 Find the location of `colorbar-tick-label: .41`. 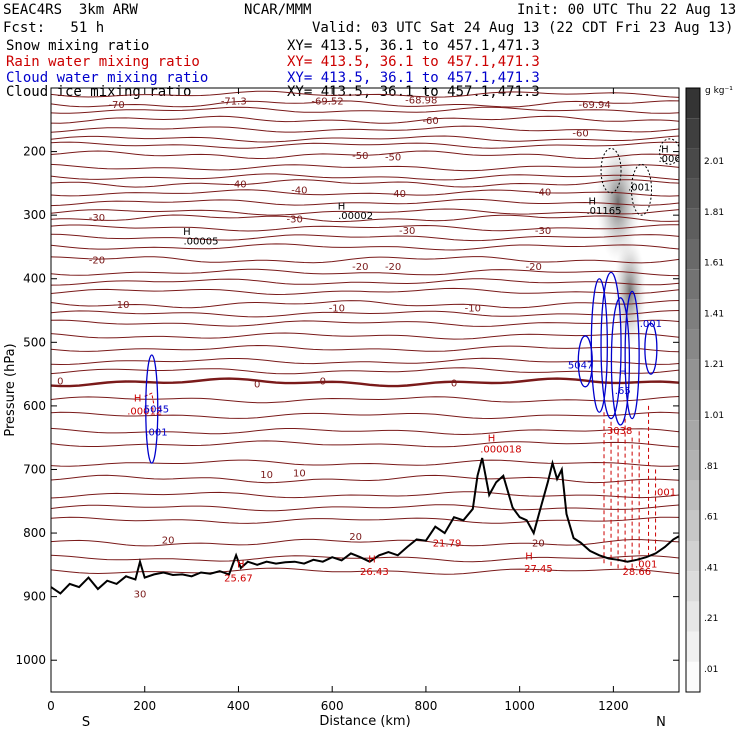

colorbar-tick-label: .41 is located at coordinates (711, 568).